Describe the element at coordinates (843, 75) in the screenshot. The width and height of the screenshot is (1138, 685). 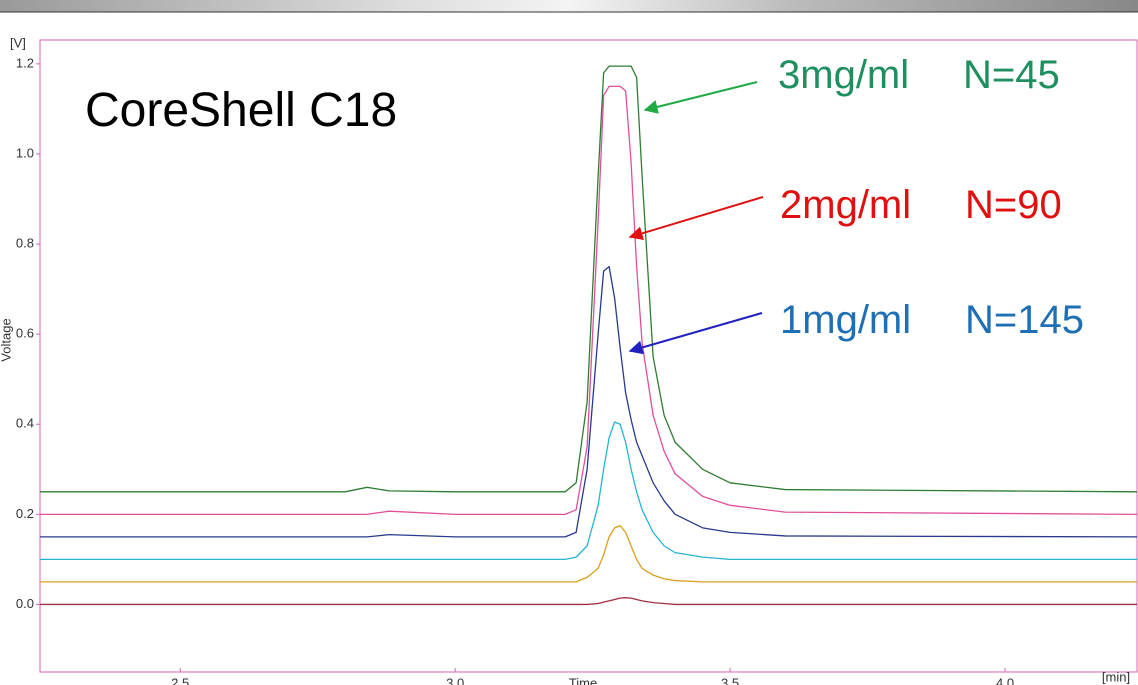
I see `annotation: 3mg/ml` at that location.